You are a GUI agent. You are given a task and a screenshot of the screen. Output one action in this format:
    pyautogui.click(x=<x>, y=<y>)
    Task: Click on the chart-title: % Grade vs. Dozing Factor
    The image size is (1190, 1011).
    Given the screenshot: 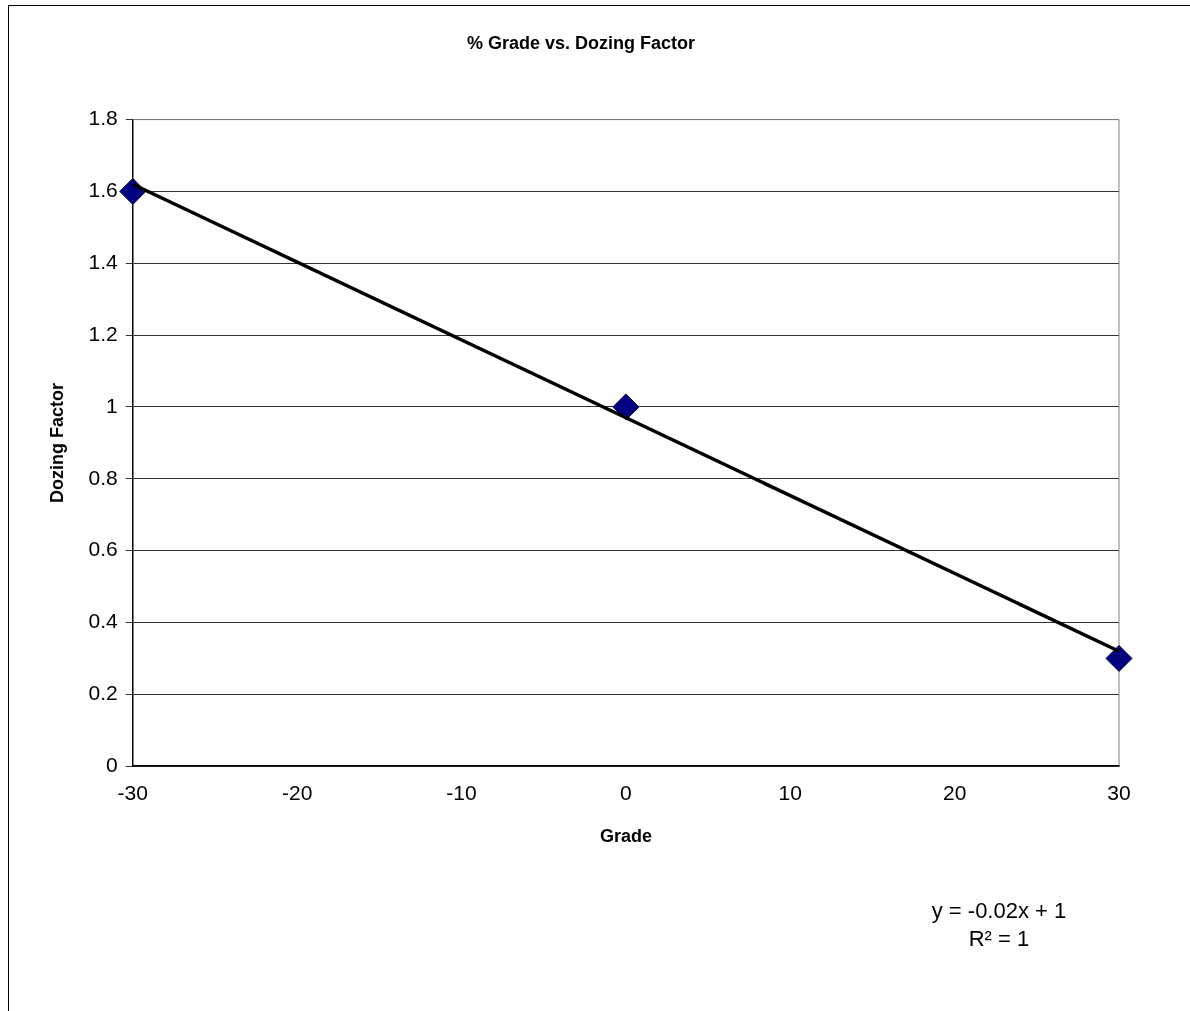 What is the action you would take?
    pyautogui.click(x=581, y=42)
    